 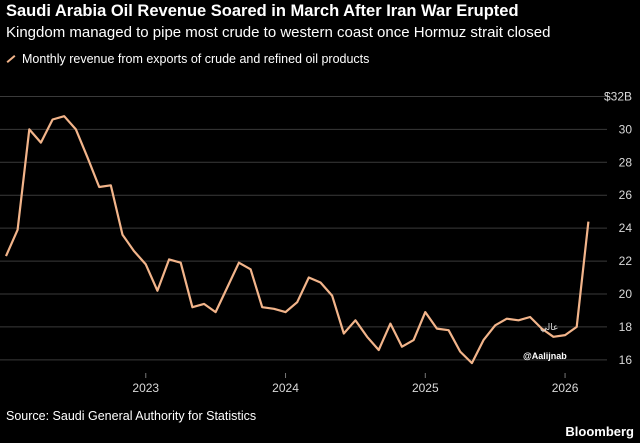 I want to click on y-tick-label: 26, so click(x=626, y=195).